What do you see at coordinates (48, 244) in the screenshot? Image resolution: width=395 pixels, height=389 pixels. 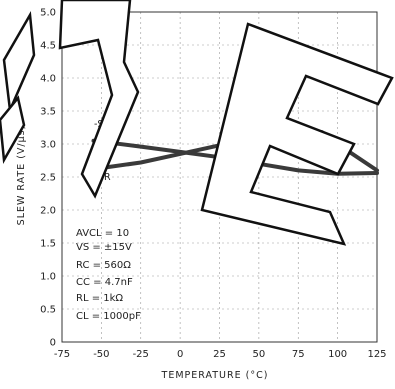 I see `y-tick-label-3: 1.5` at bounding box center [48, 244].